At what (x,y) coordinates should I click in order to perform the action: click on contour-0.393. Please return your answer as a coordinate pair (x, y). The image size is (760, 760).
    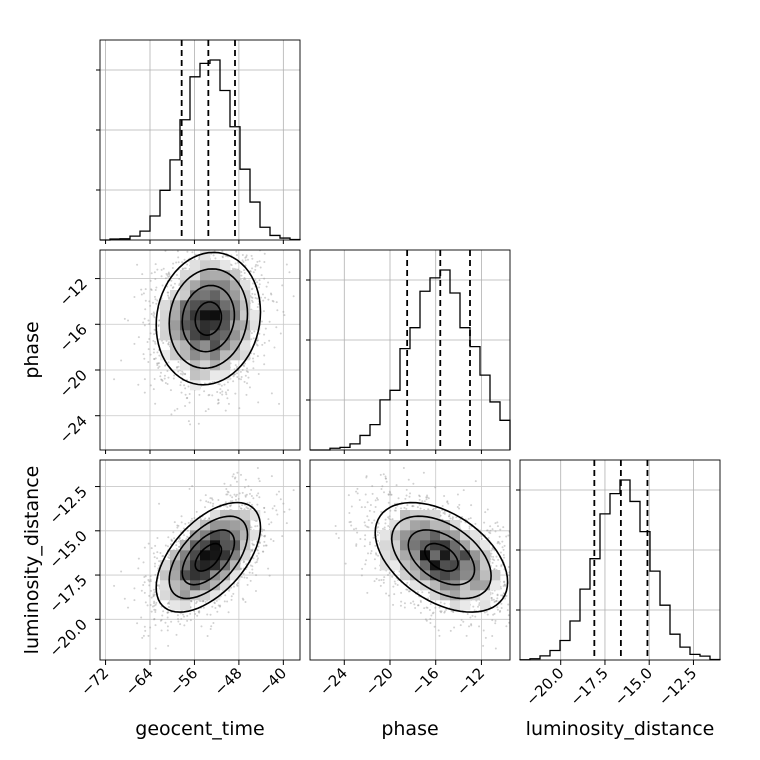
    Looking at the image, I should click on (208, 318).